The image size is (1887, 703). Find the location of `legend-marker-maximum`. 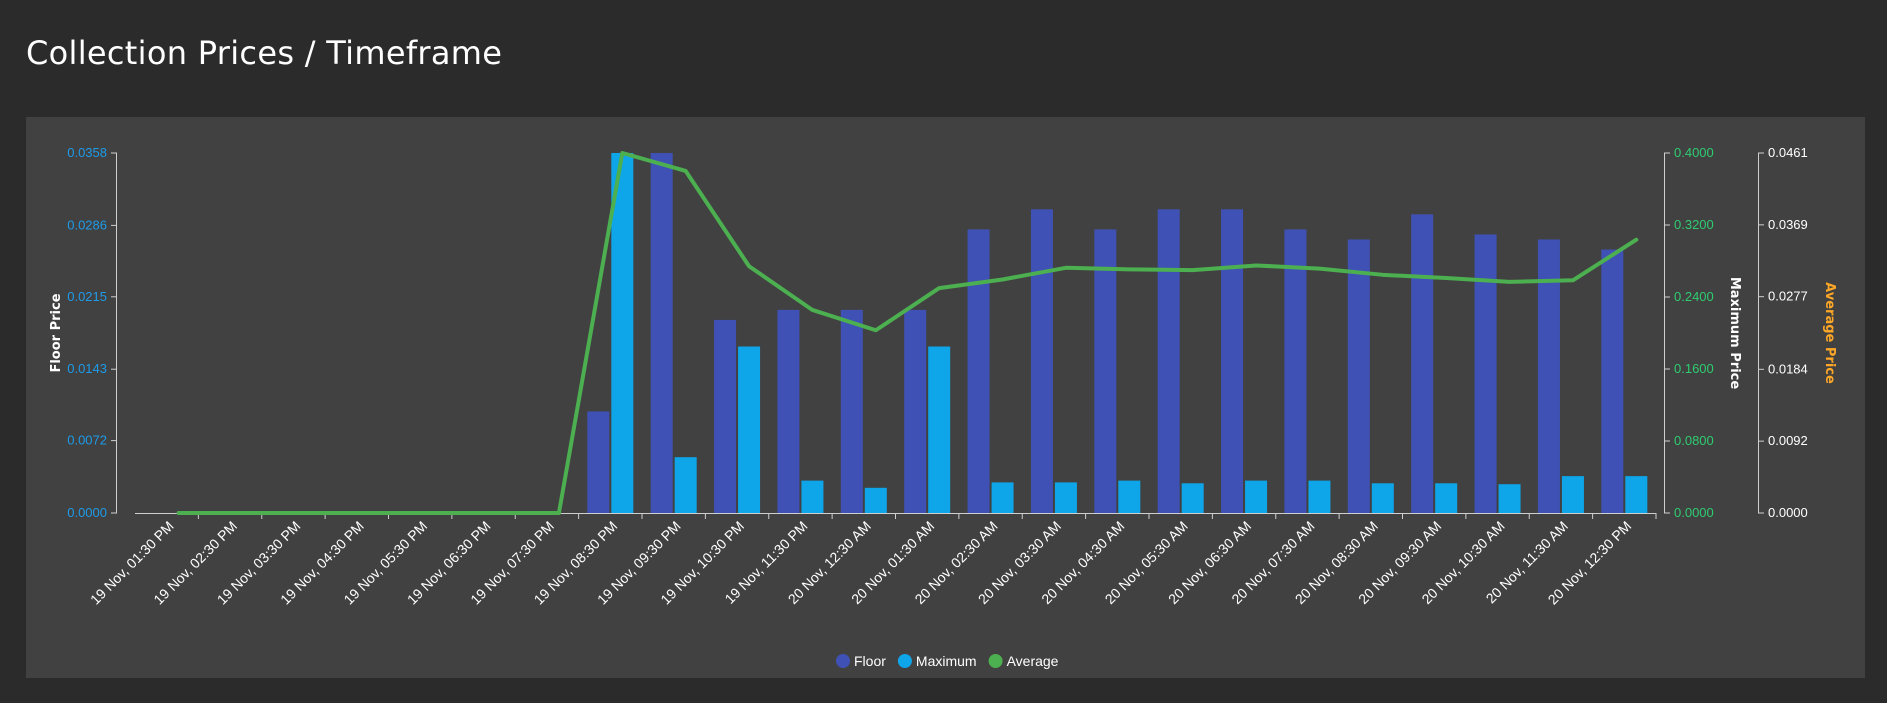

legend-marker-maximum is located at coordinates (904, 661).